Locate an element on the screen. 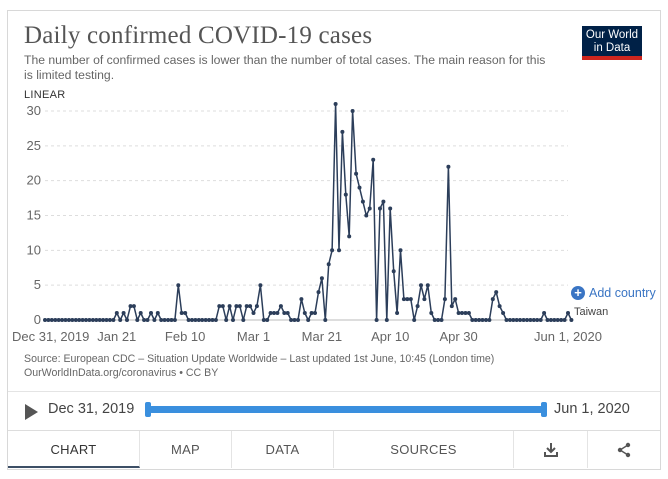 The image size is (668, 479). share-button is located at coordinates (624, 449).